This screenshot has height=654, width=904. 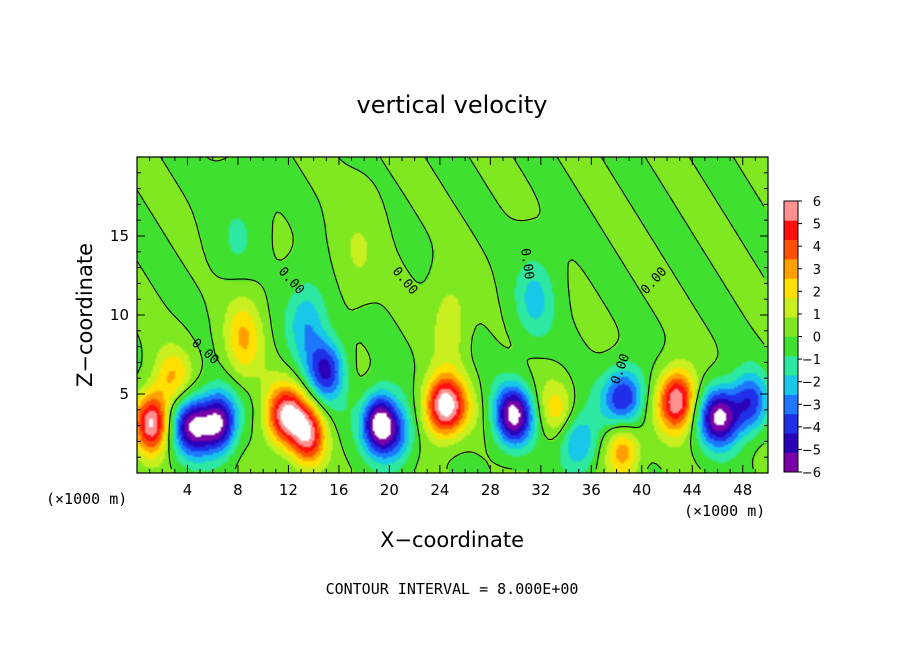 What do you see at coordinates (540, 490) in the screenshot?
I see `x-tick-label: 32` at bounding box center [540, 490].